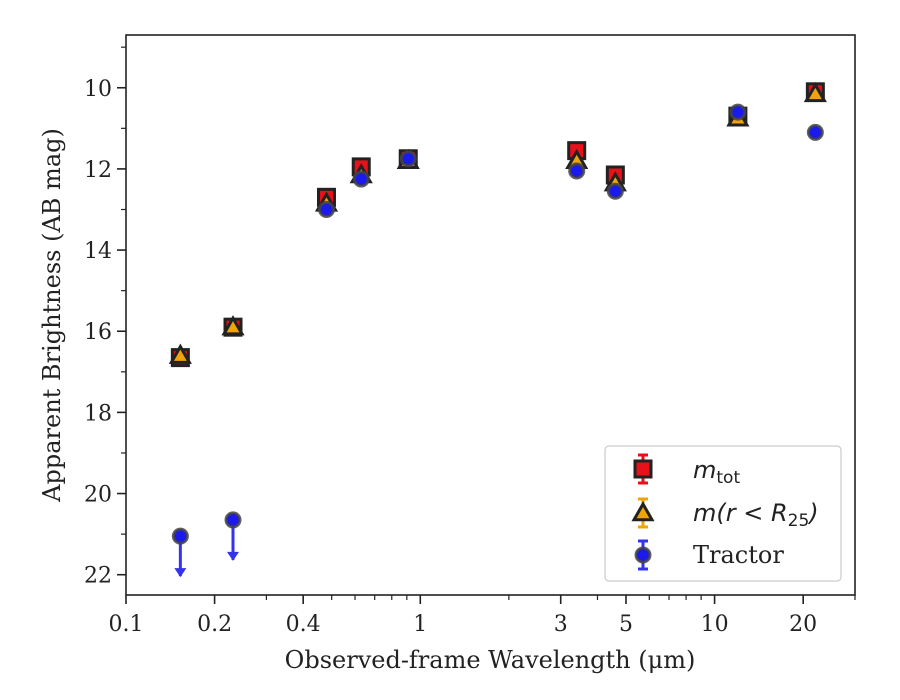  Describe the element at coordinates (643, 555) in the screenshot. I see `legend-marker-circle` at that location.